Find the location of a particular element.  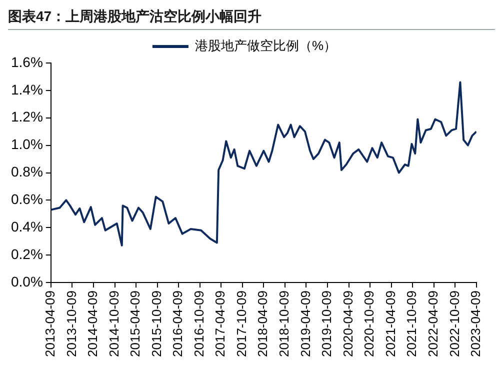

x-tick-label: 2021-10-09 is located at coordinates (412, 323).